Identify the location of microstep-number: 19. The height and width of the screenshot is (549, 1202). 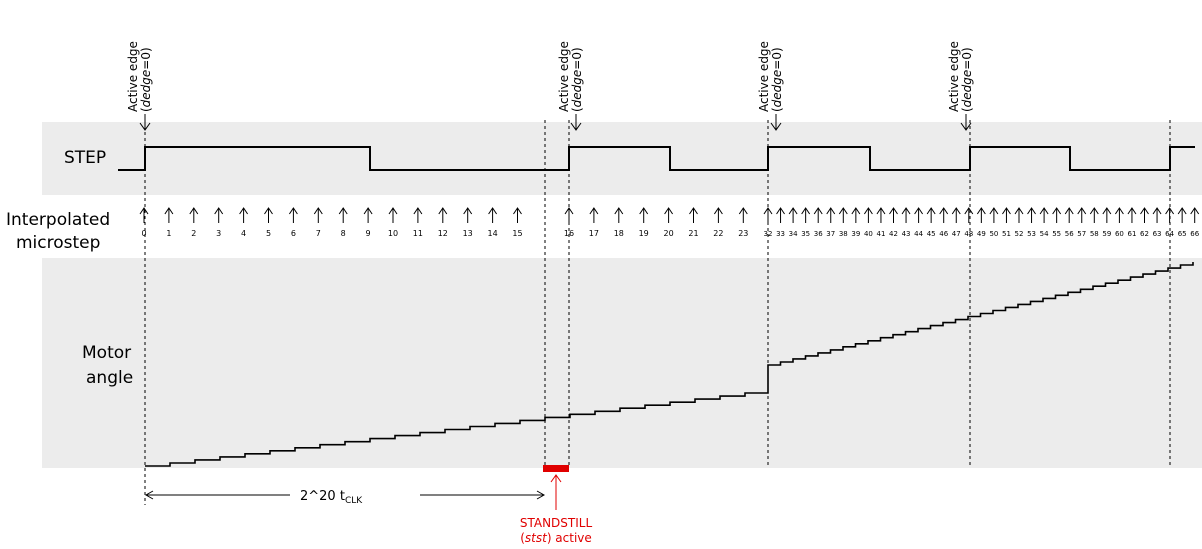
(644, 233).